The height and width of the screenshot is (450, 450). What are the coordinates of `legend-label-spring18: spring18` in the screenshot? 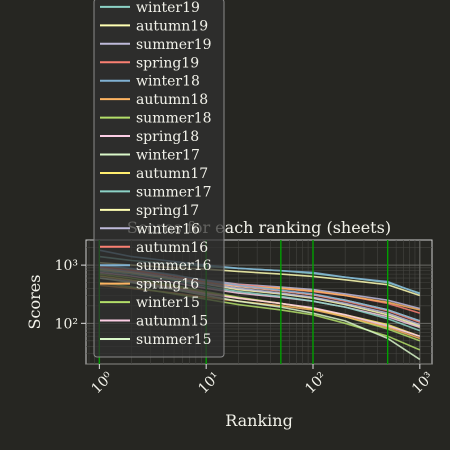 It's located at (167, 137).